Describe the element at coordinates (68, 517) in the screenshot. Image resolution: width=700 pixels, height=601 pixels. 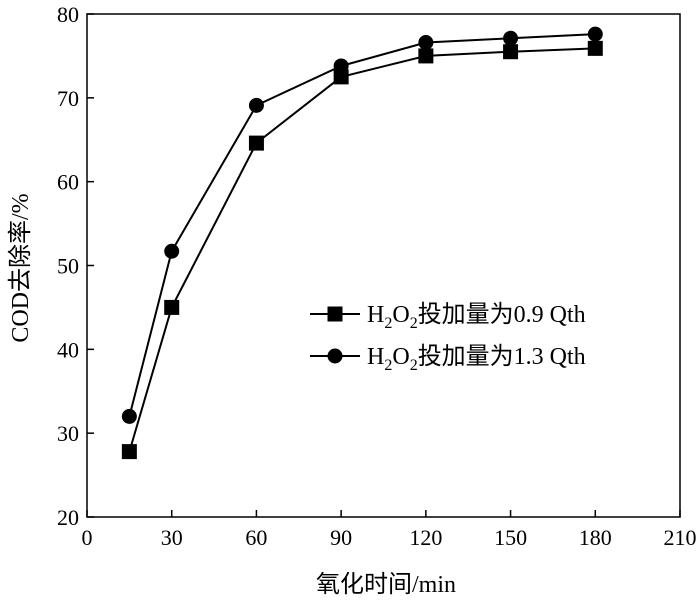
I see `y-tick-label: 20` at that location.